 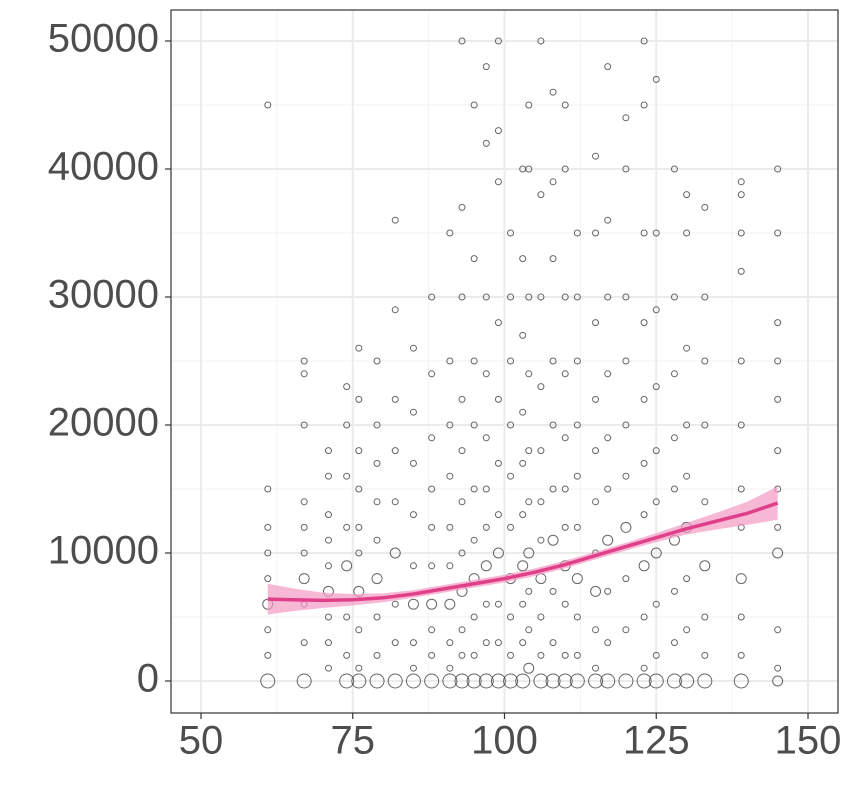 I want to click on x-tick-label: 75, so click(x=352, y=741).